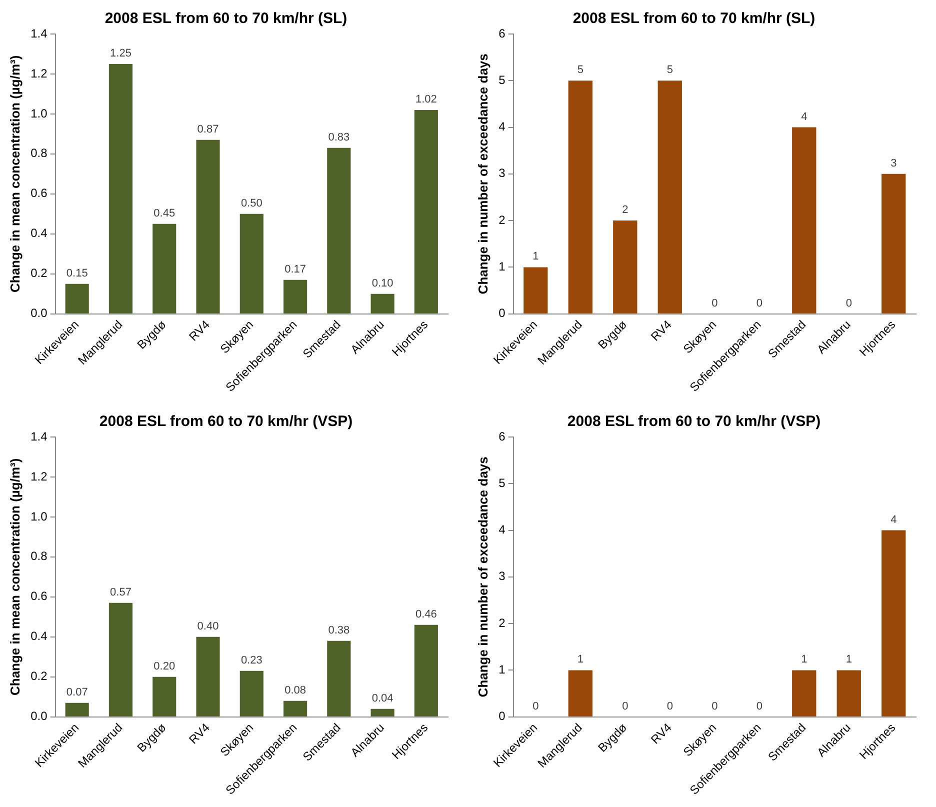  Describe the element at coordinates (208, 626) in the screenshot. I see `data-label: 0.40` at that location.